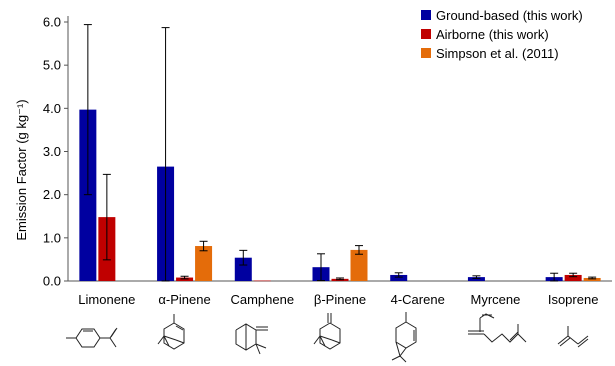 The height and width of the screenshot is (366, 615). I want to click on beta-pinene-structure, so click(327, 331).